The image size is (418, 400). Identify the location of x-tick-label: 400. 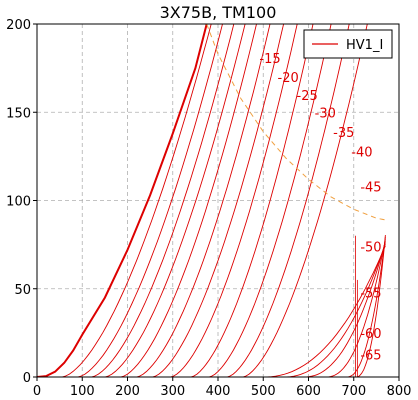
(218, 391).